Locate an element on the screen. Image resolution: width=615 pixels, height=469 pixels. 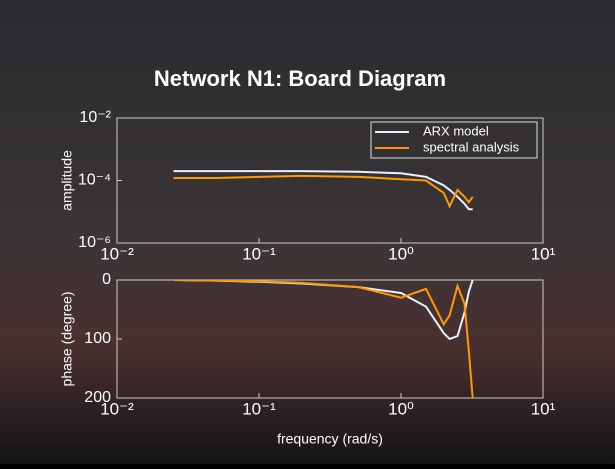
legend-label: ARX model is located at coordinates (456, 130).